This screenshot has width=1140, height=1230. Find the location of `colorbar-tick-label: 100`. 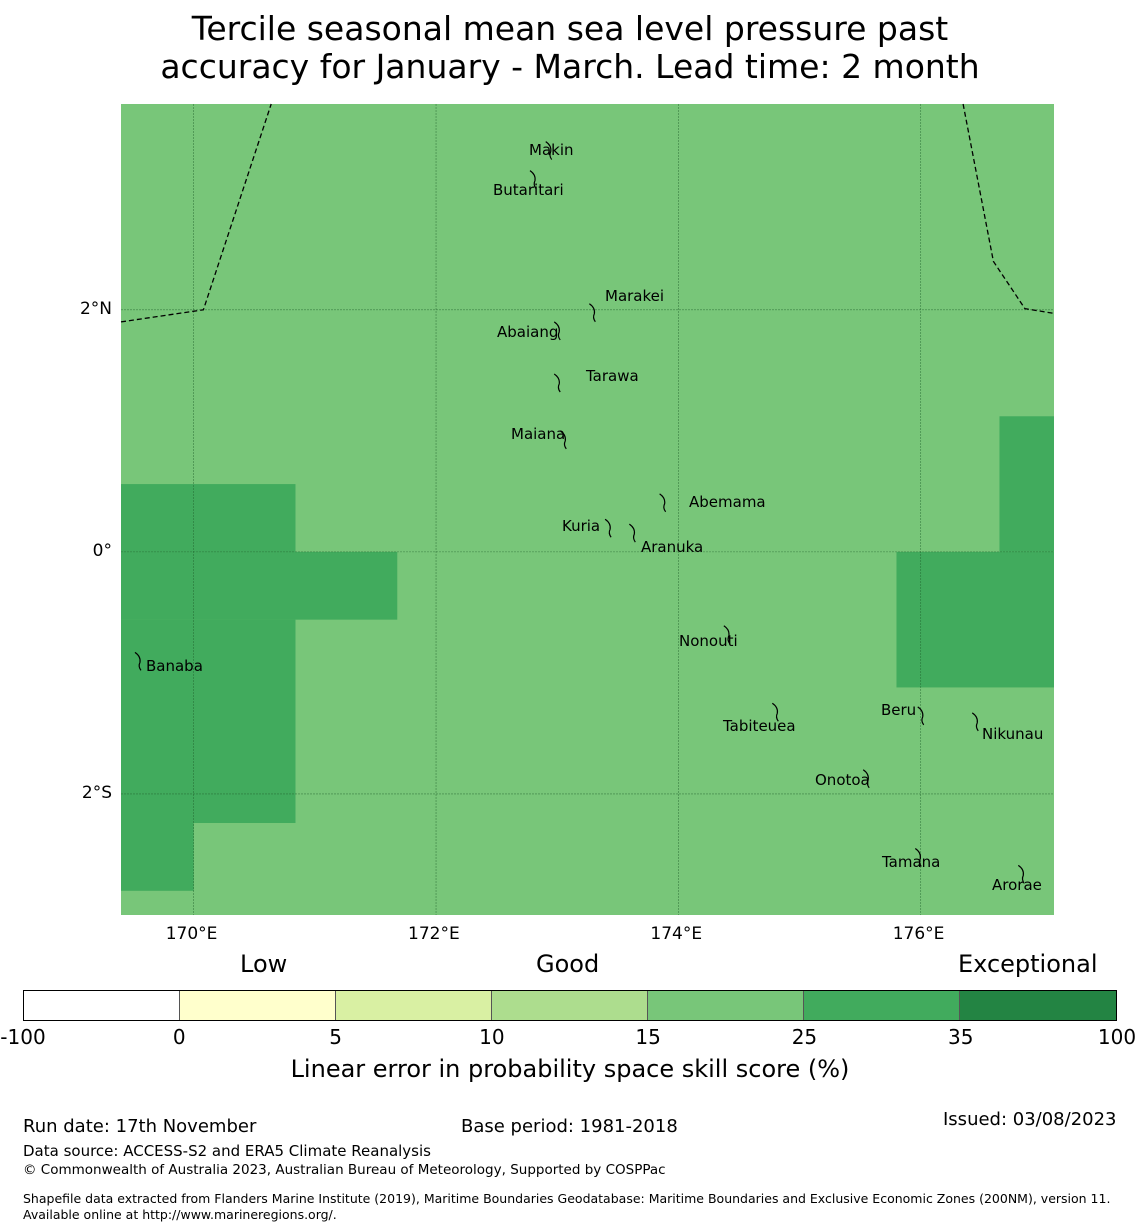

colorbar-tick-label: 100 is located at coordinates (1117, 1037).